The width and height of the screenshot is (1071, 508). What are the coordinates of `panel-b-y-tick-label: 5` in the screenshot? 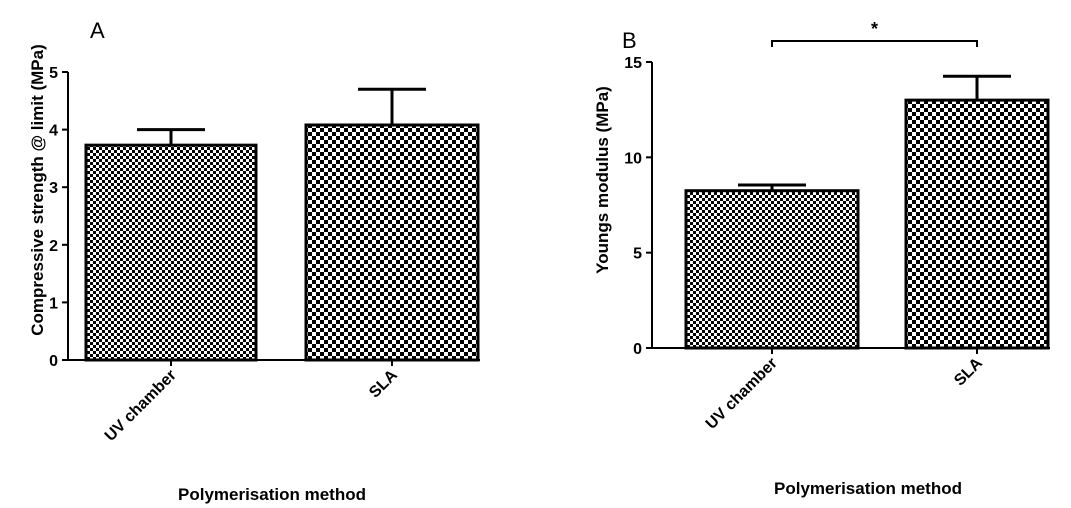 It's located at (637, 254).